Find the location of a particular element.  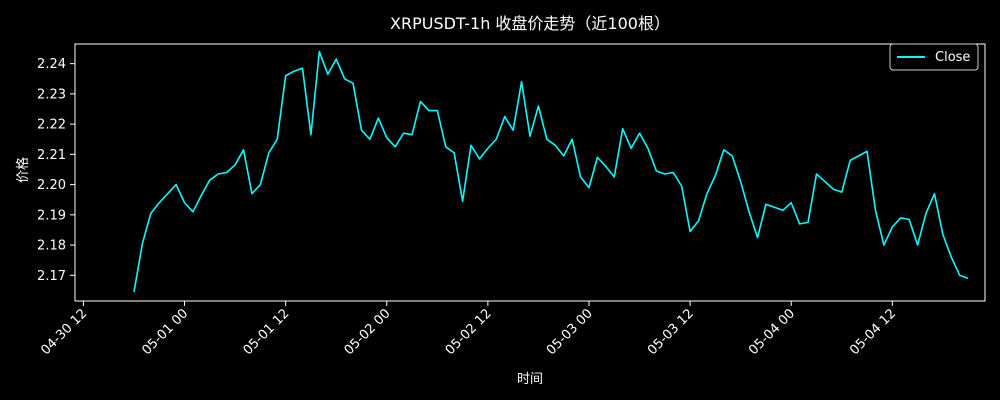

y-axis-label: 价格 is located at coordinates (23, 170).